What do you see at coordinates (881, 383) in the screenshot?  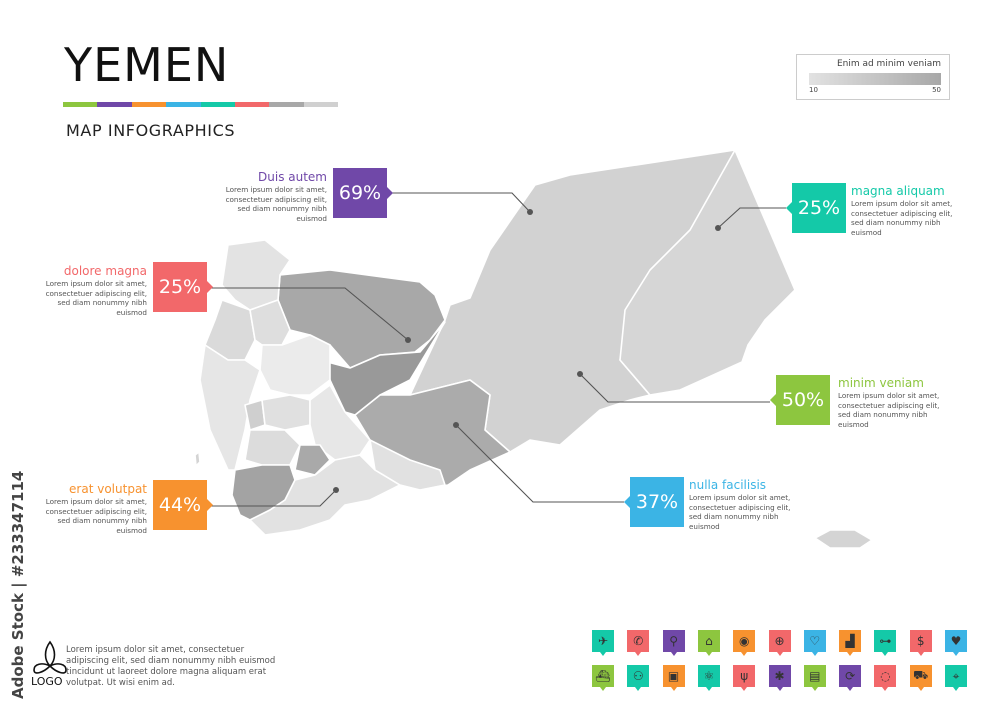 I see `callout-title: minim veniam` at bounding box center [881, 383].